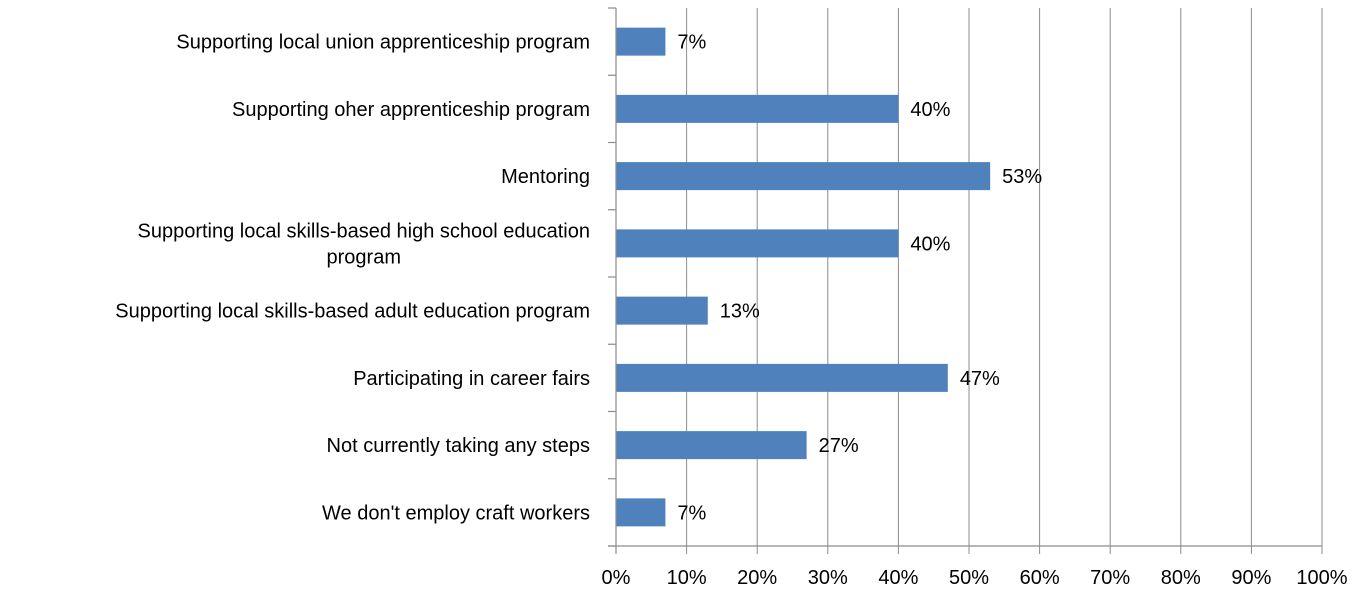 The image size is (1368, 596). What do you see at coordinates (1040, 578) in the screenshot?
I see `x-tick-label: 60%` at bounding box center [1040, 578].